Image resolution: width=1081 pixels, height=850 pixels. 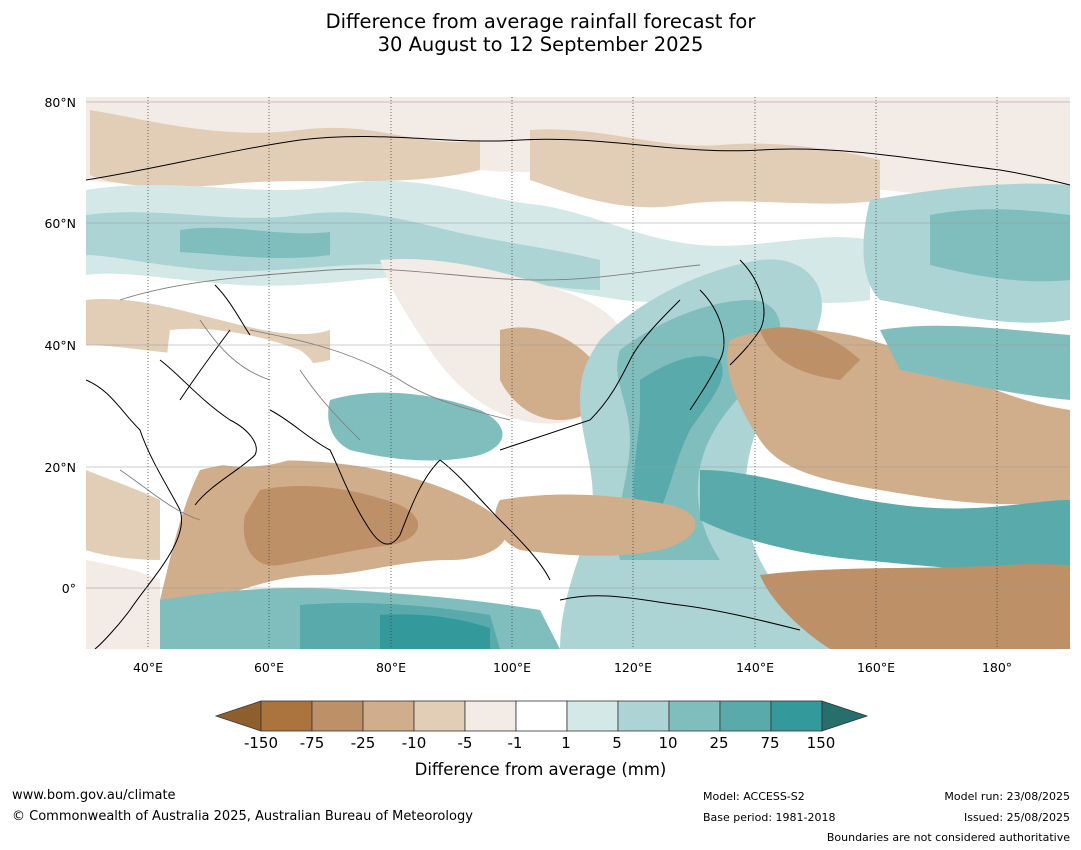 What do you see at coordinates (769, 817) in the screenshot?
I see `base-period-text: Base period: 1981-2018` at bounding box center [769, 817].